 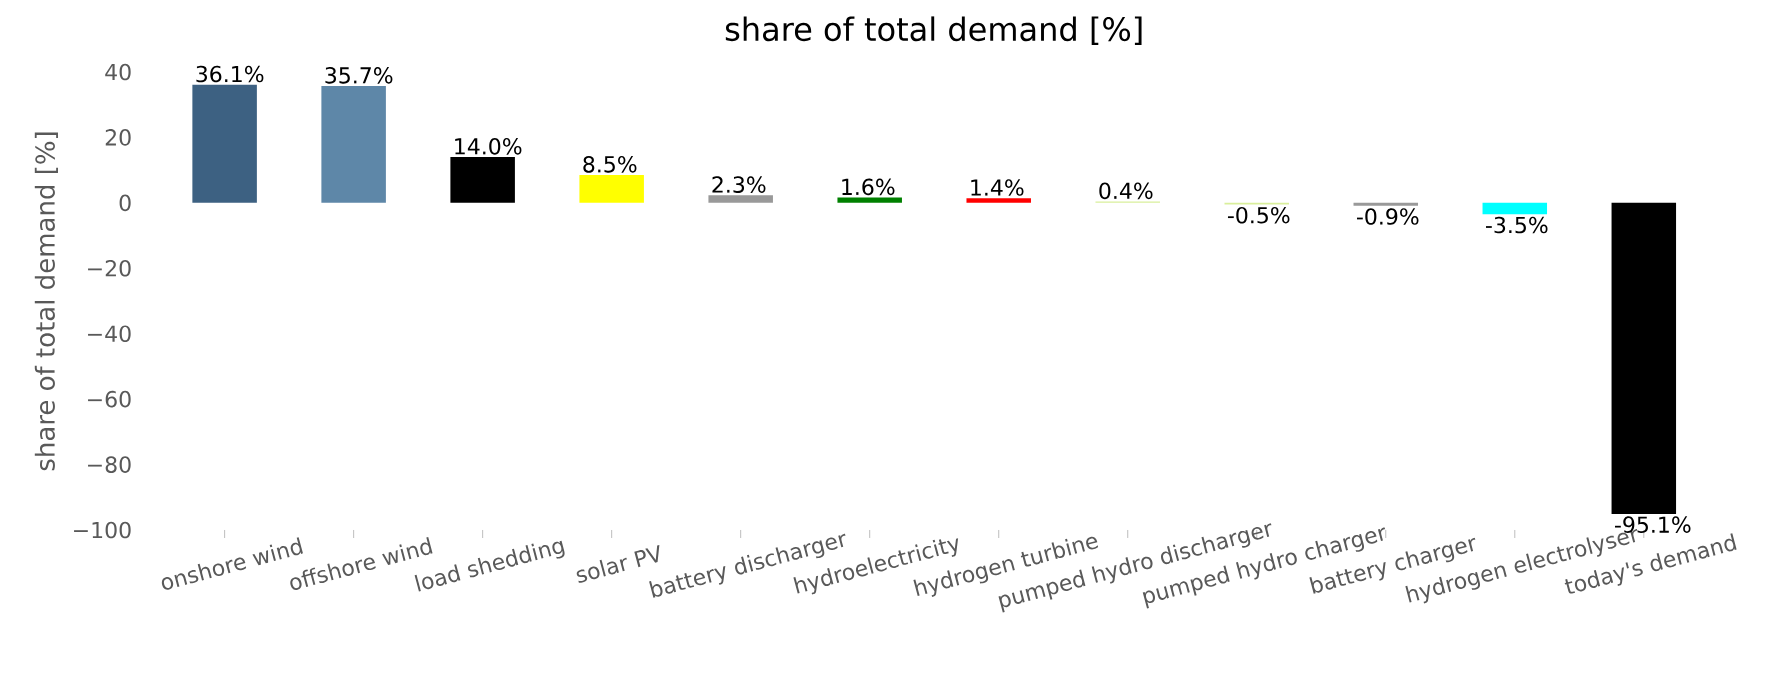 I want to click on y-tick-label: −40, so click(x=109, y=334).